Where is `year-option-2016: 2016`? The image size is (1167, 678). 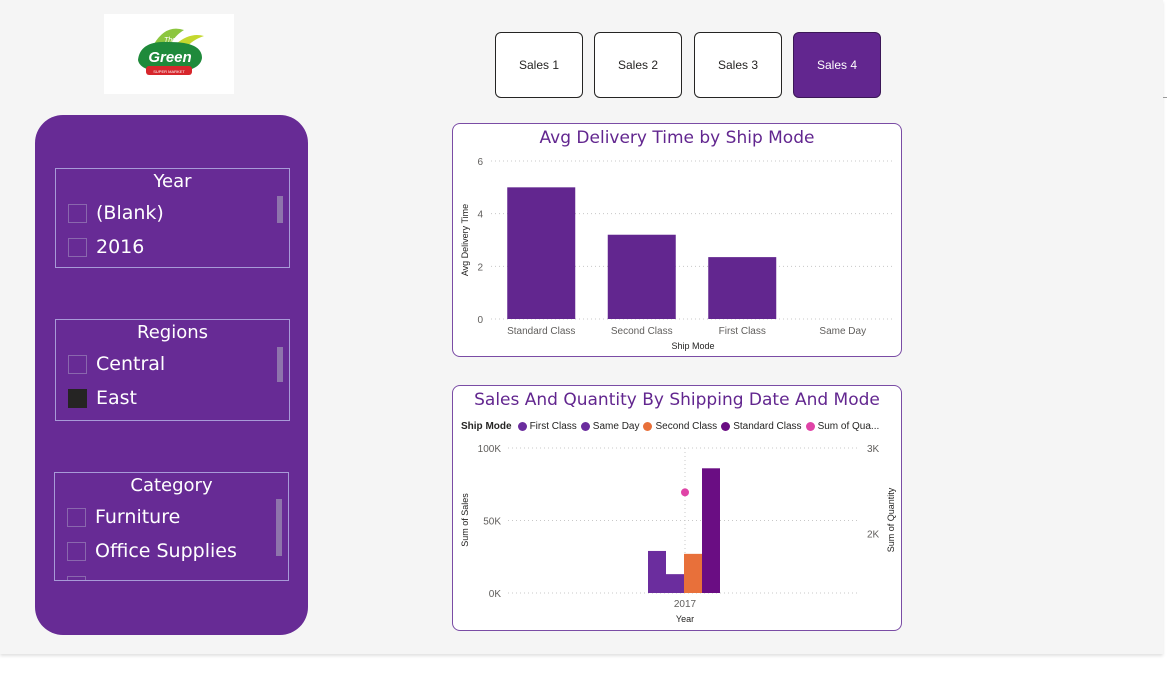 year-option-2016: 2016 is located at coordinates (106, 247).